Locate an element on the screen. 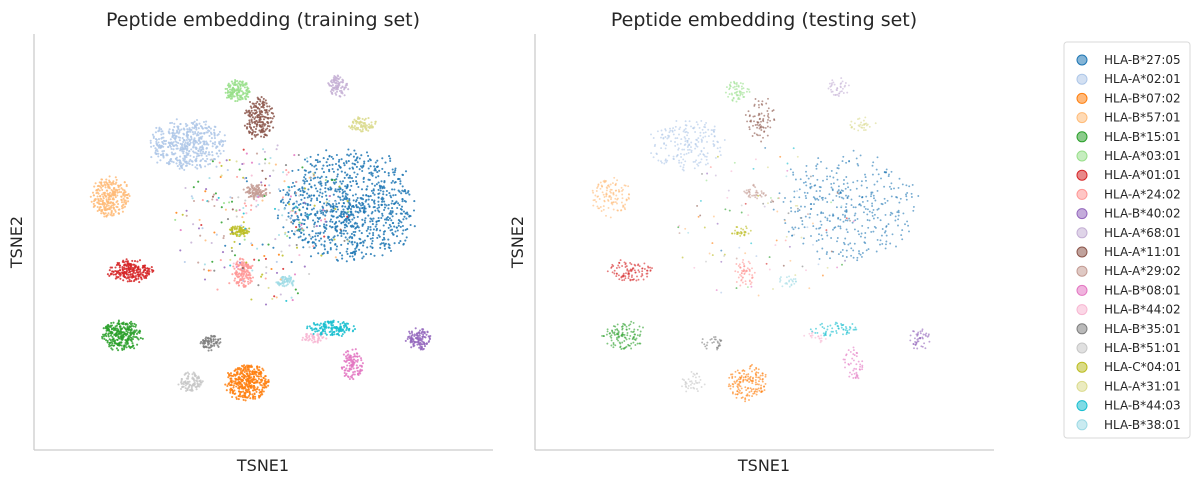 The image size is (1195, 484). legend-label: HLA-A*29:02 is located at coordinates (1142, 271).